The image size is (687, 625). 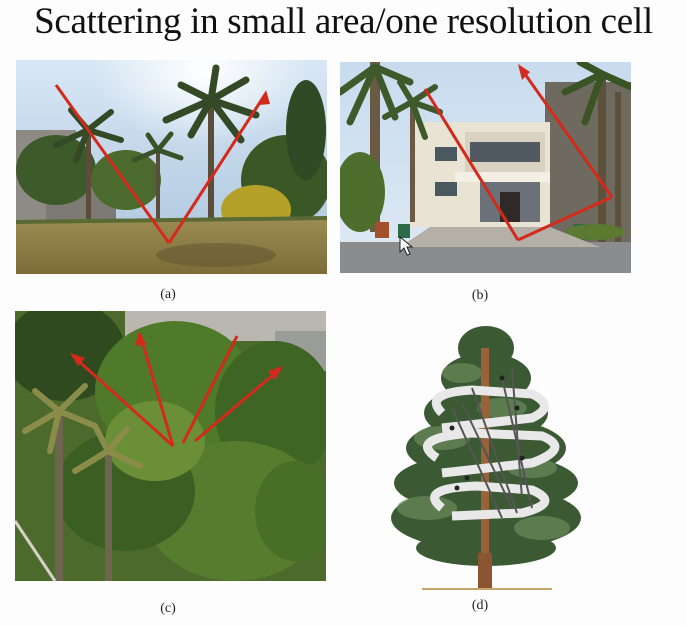 I want to click on double-bounce-arrow-b, so click(x=518, y=153).